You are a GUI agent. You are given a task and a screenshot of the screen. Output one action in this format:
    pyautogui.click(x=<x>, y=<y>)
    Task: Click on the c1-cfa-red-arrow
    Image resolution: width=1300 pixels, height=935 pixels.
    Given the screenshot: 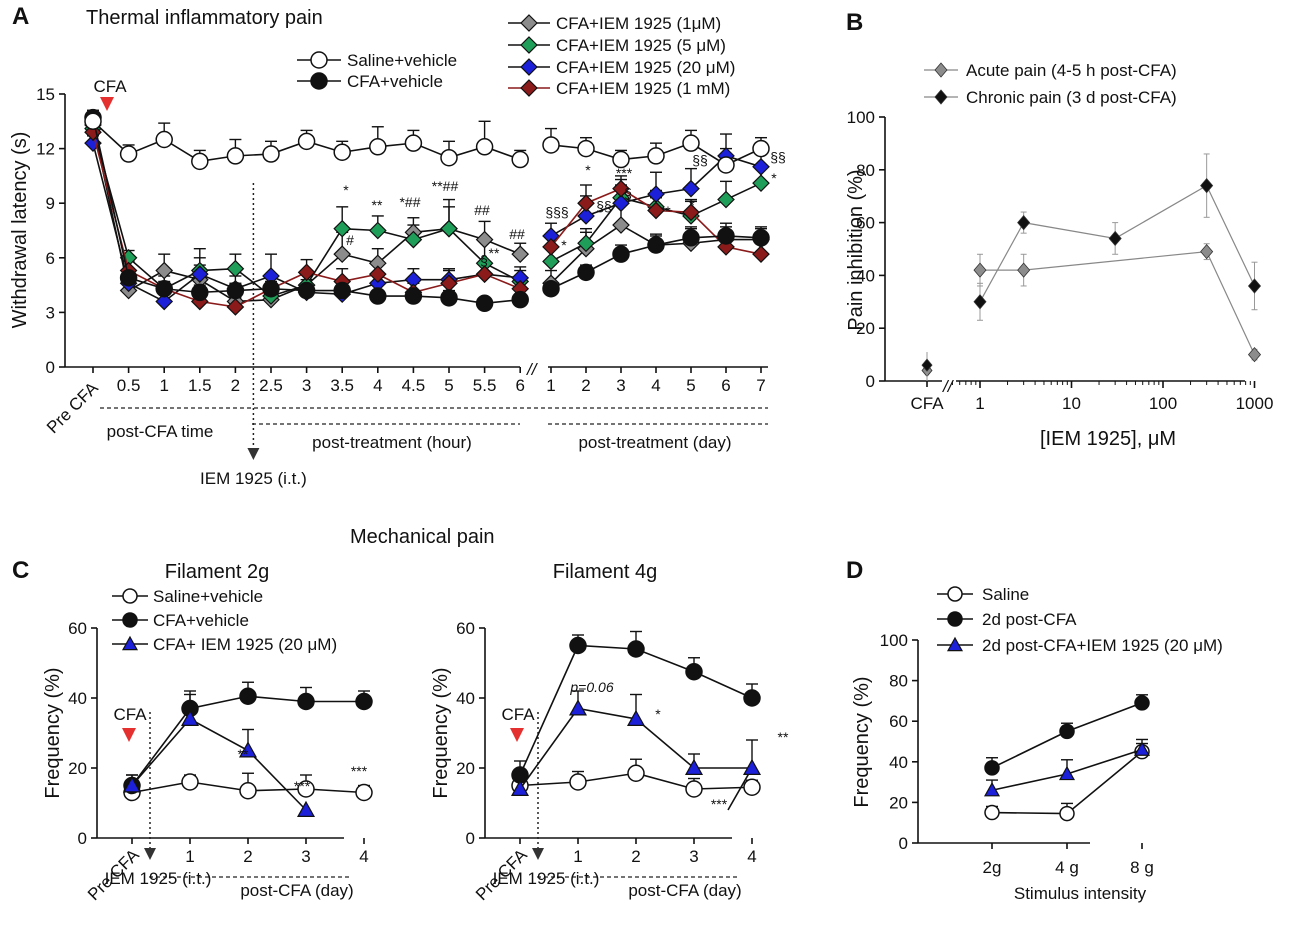 What is the action you would take?
    pyautogui.click(x=129, y=735)
    